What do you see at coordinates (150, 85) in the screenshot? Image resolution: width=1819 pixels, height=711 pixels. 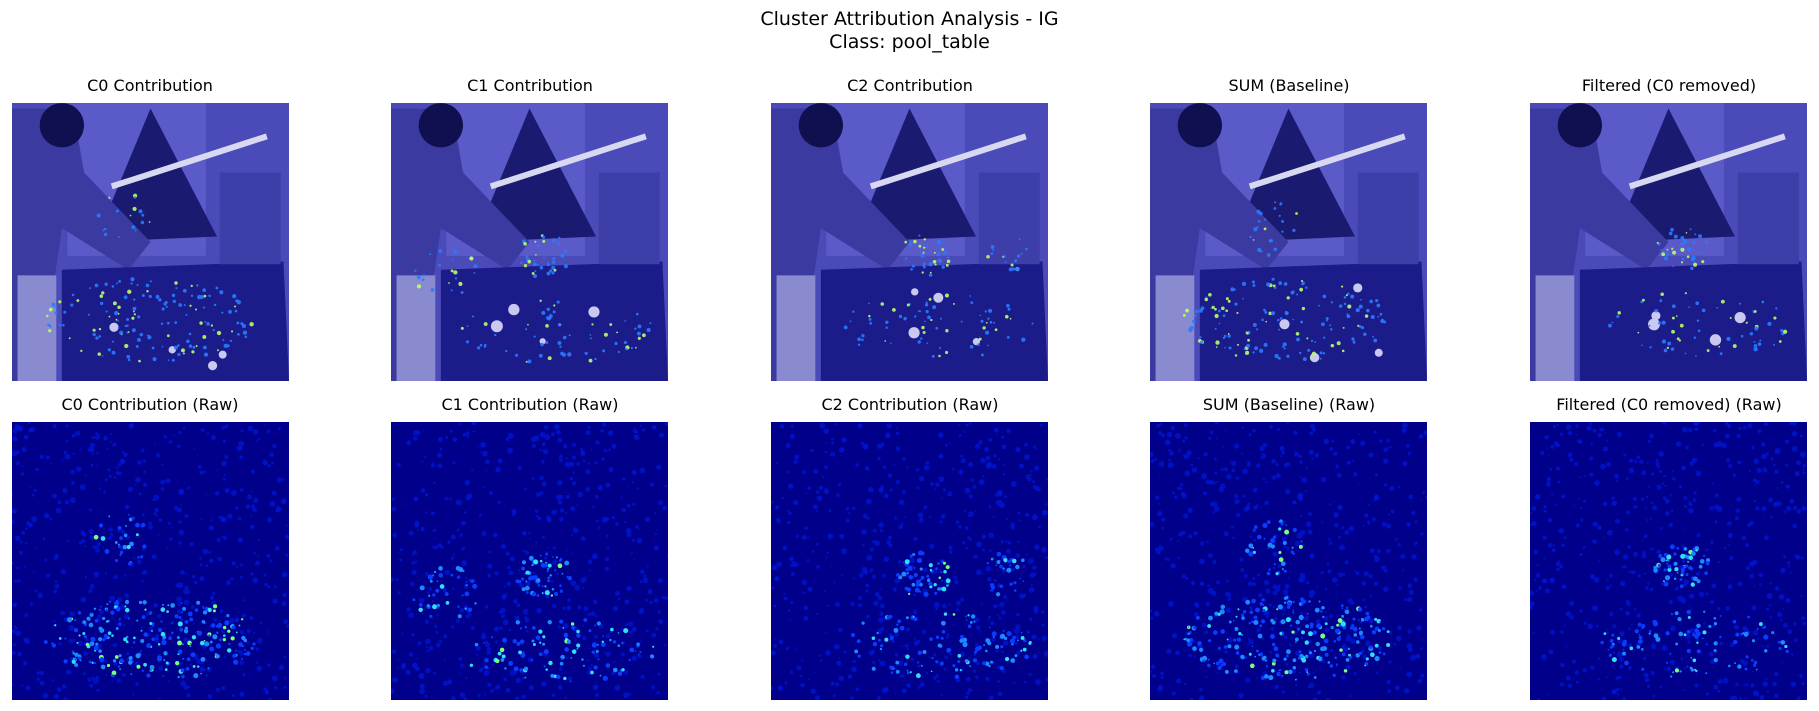 I see `panel-title-c0: C0 Contribution` at bounding box center [150, 85].